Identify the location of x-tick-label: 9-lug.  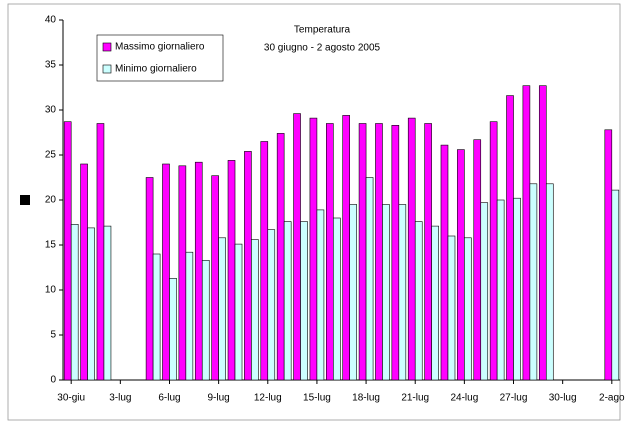
(219, 398).